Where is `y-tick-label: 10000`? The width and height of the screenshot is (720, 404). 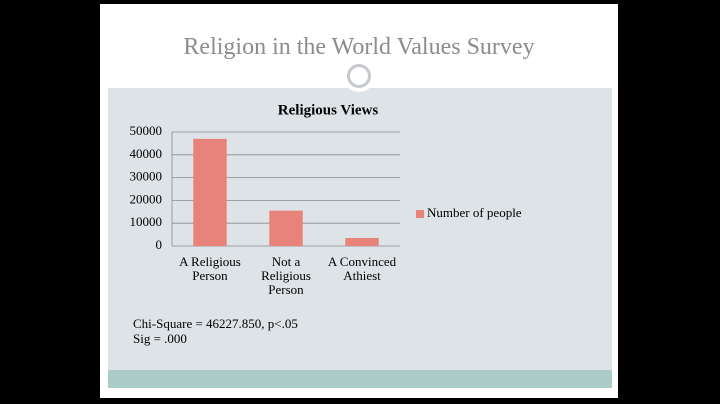 y-tick-label: 10000 is located at coordinates (146, 221).